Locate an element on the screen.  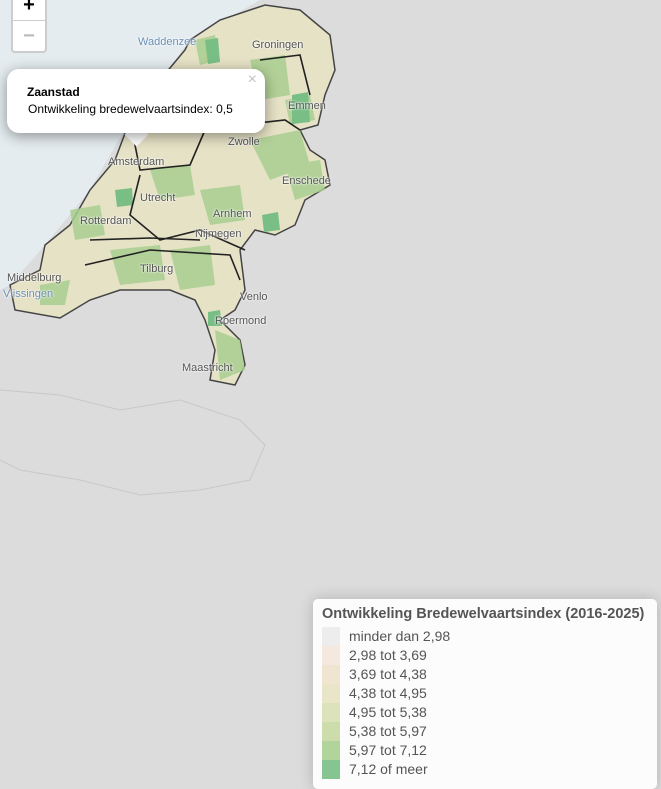
map-label: Emmen is located at coordinates (307, 106).